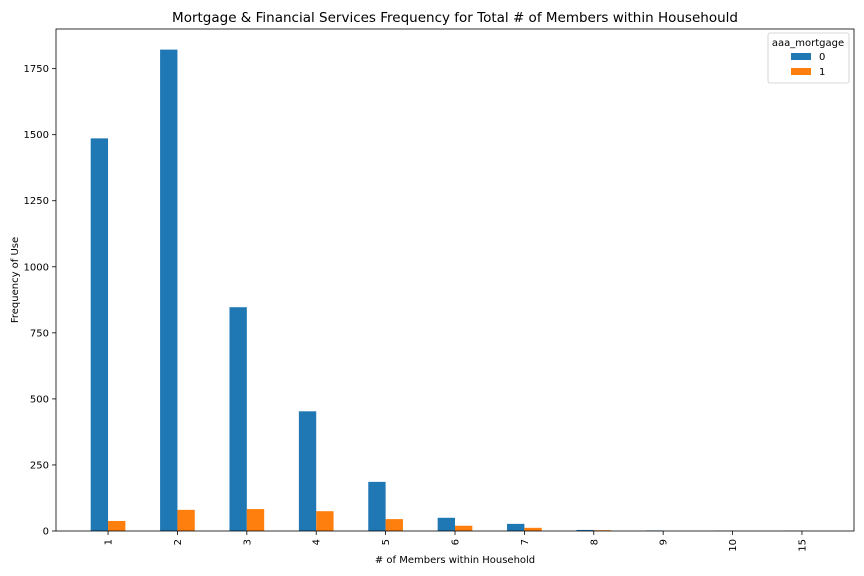 The image size is (864, 576). What do you see at coordinates (822, 57) in the screenshot?
I see `legend-label-0: 0` at bounding box center [822, 57].